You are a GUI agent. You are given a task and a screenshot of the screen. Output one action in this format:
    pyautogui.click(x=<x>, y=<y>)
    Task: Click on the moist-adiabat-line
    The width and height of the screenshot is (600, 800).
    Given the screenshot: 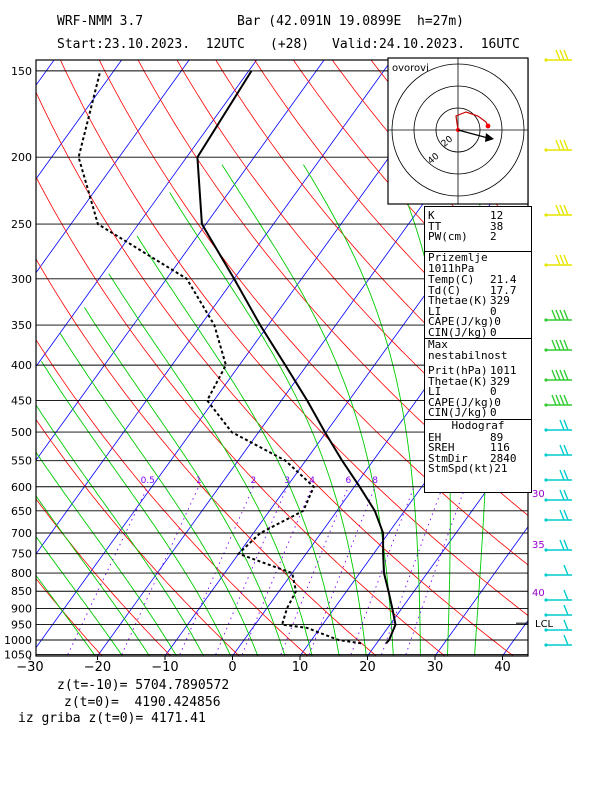 What is the action you would take?
    pyautogui.click(x=159, y=494)
    